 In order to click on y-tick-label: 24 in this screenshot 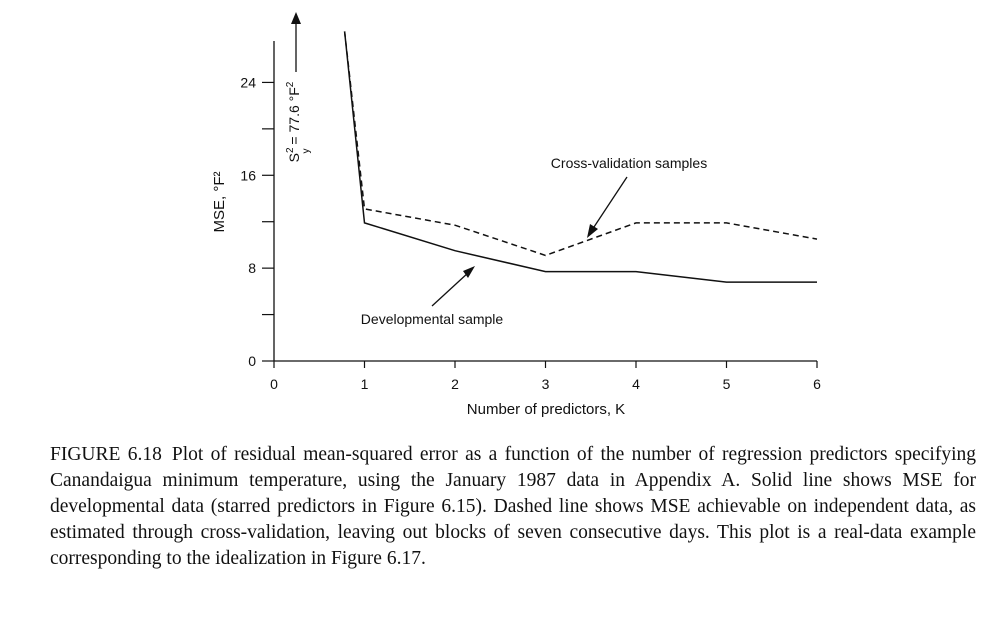, I will do `click(248, 82)`.